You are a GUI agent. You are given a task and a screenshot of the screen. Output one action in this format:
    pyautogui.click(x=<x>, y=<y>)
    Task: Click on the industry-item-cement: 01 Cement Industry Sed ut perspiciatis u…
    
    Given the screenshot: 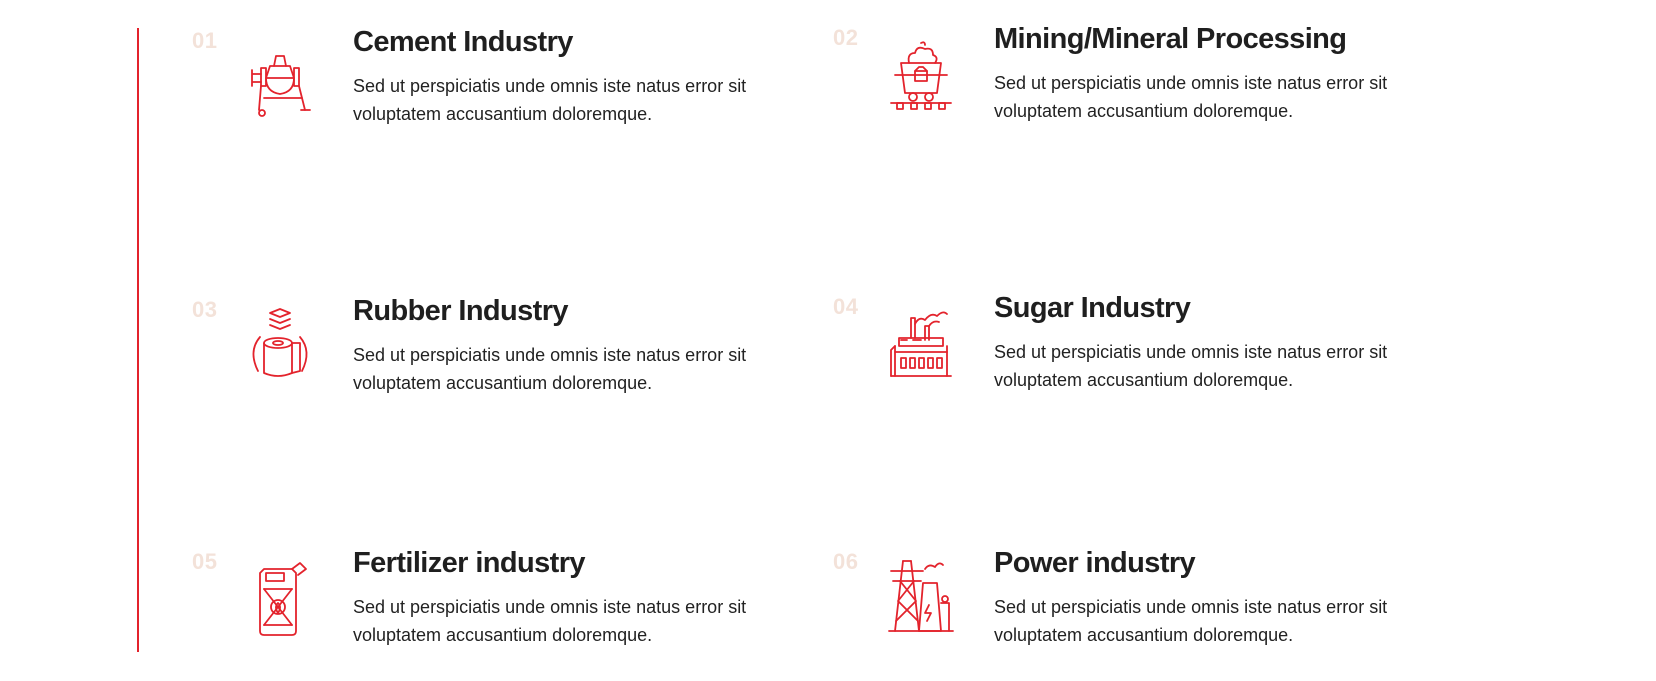 What is the action you would take?
    pyautogui.click(x=472, y=87)
    